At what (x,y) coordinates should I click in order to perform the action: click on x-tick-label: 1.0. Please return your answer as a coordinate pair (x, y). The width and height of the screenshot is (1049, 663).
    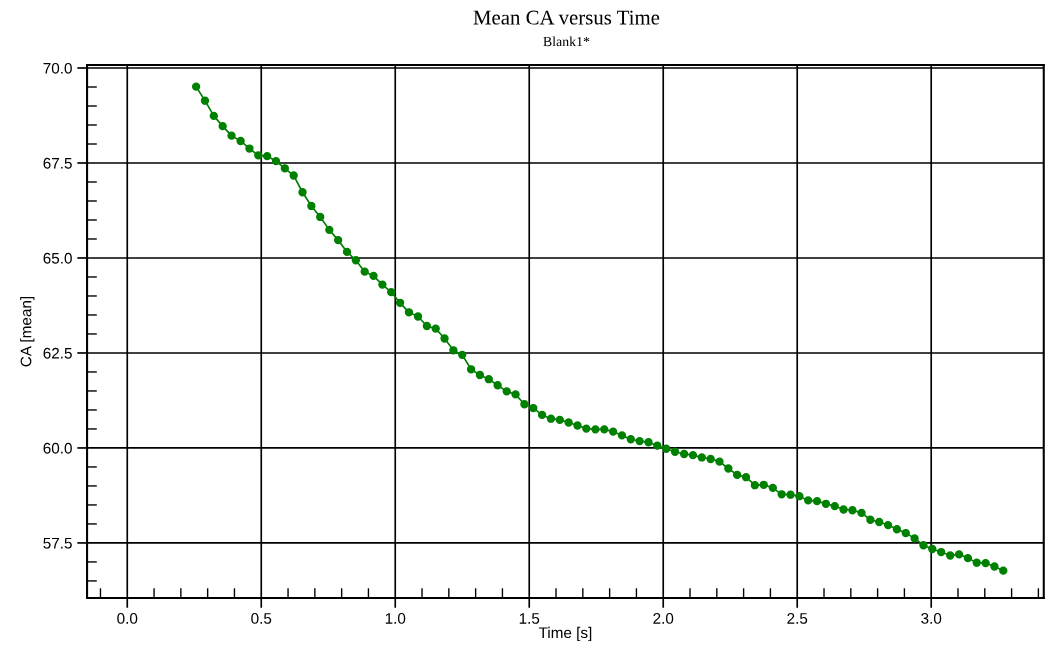
    Looking at the image, I should click on (395, 618).